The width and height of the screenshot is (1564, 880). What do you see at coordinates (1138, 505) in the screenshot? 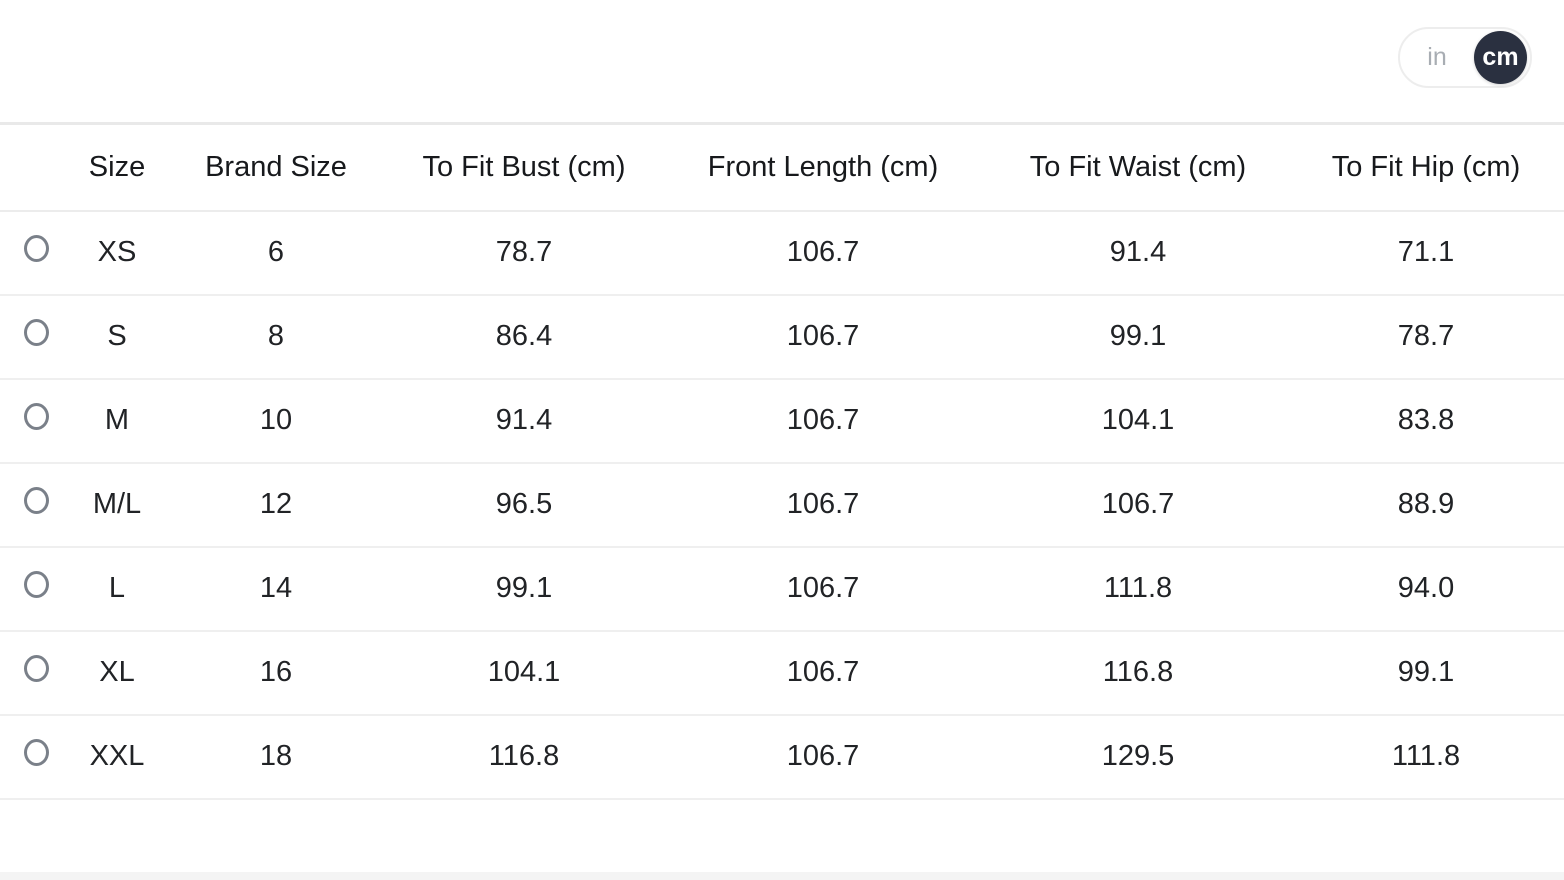
I see `waist-cell: 106.7` at bounding box center [1138, 505].